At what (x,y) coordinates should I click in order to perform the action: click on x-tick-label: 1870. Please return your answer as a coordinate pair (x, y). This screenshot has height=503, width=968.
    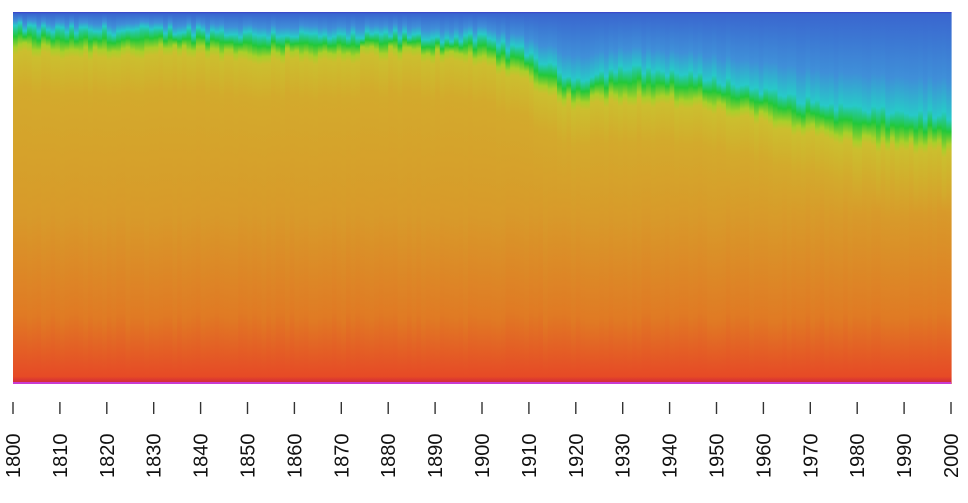
    Looking at the image, I should click on (342, 456).